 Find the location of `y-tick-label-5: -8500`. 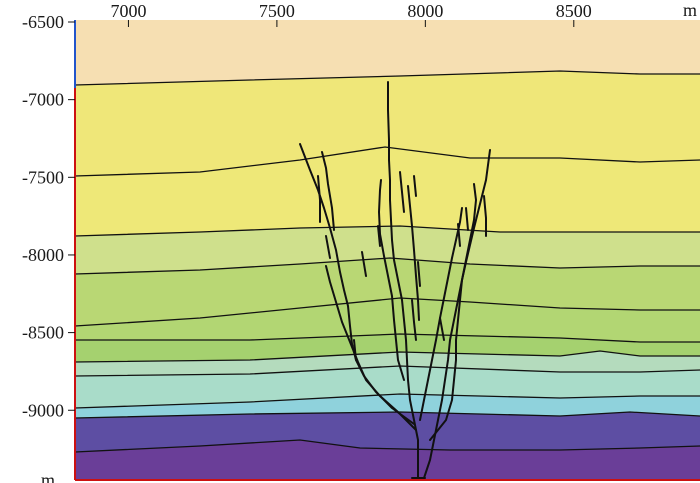

y-tick-label-5: -8500 is located at coordinates (43, 333).